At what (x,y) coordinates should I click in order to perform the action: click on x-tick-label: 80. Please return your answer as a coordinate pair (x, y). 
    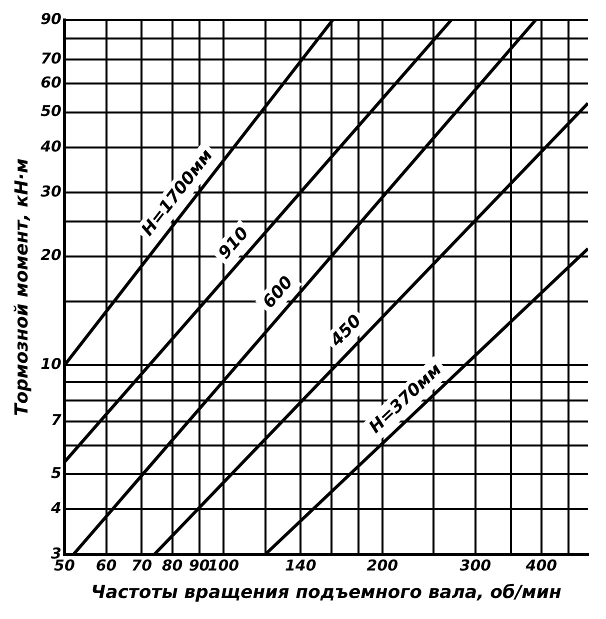
    Looking at the image, I should click on (172, 565).